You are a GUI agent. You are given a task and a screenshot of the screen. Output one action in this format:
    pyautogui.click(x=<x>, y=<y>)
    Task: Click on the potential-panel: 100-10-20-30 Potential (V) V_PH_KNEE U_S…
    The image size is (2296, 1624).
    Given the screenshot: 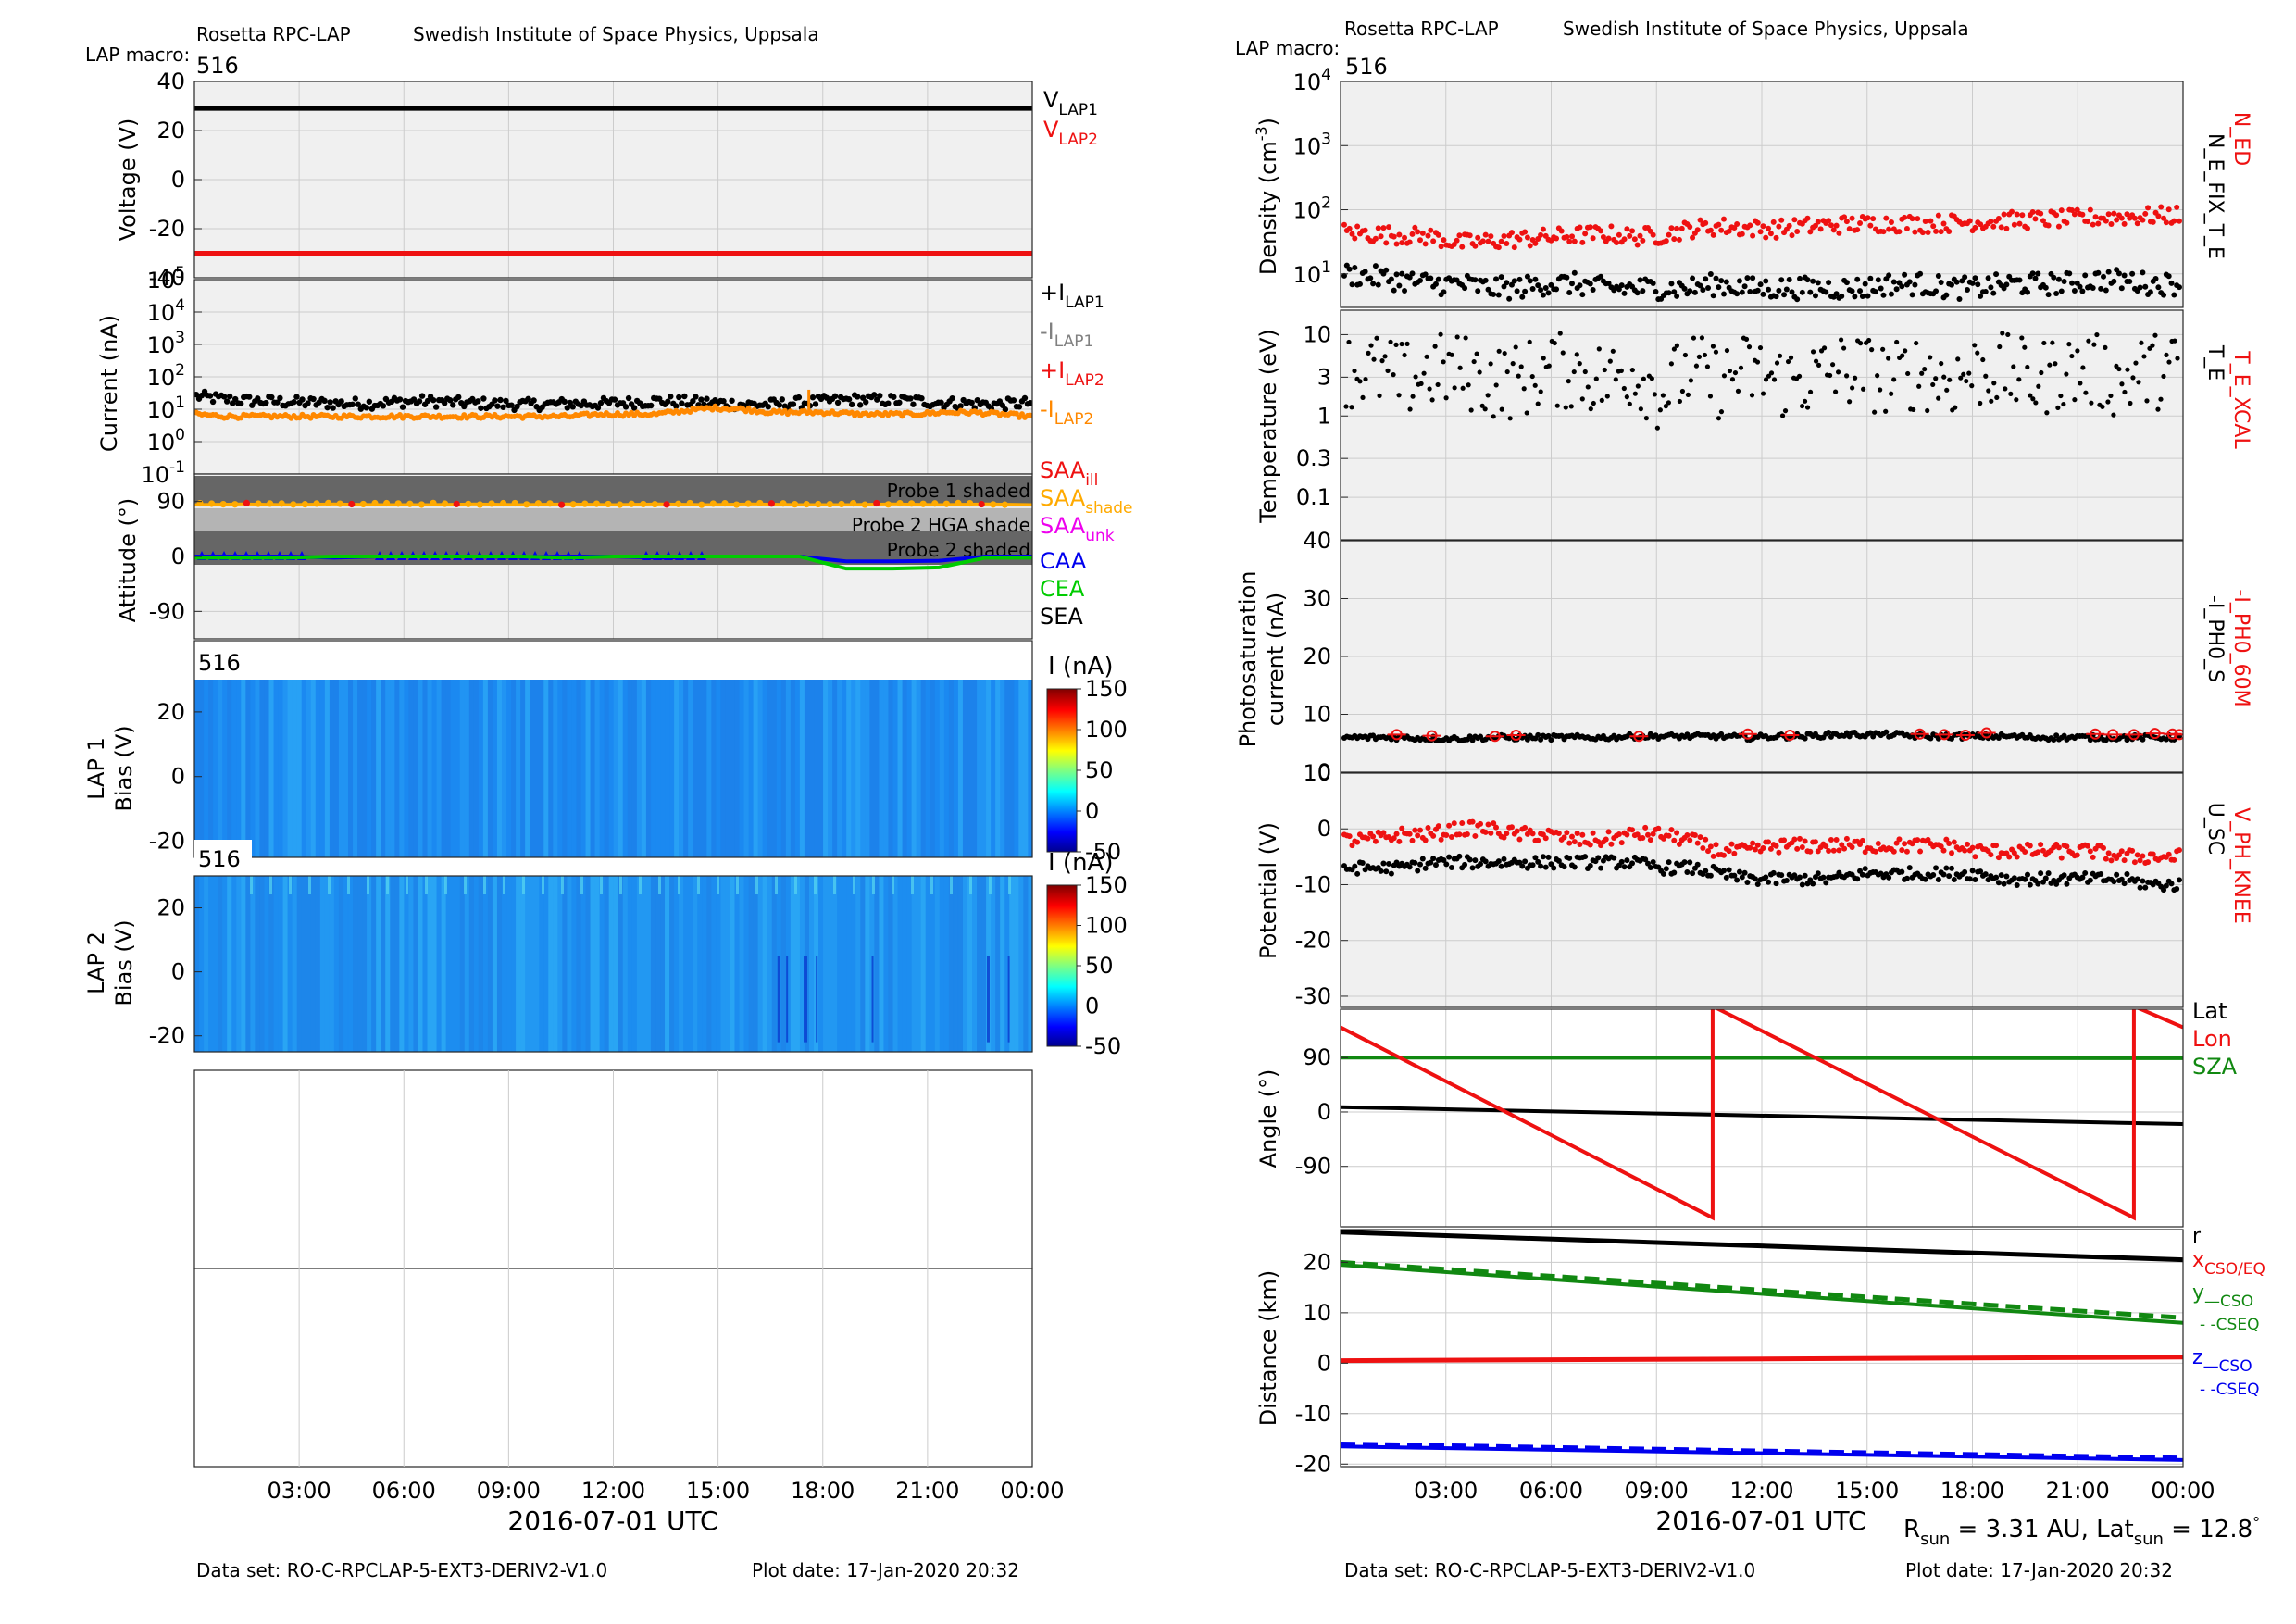 What is the action you would take?
    pyautogui.click(x=1753, y=884)
    